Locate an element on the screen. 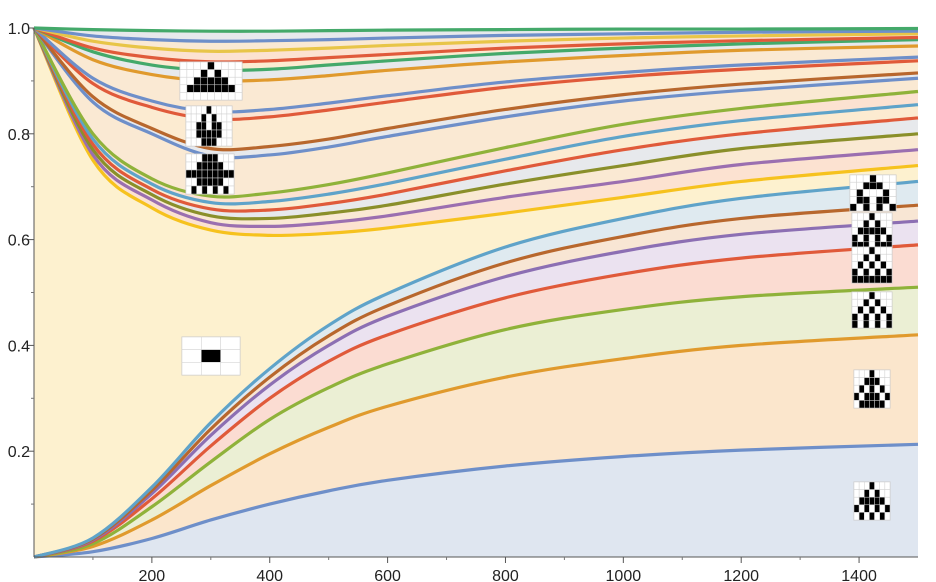 Image resolution: width=936 pixels, height=582 pixels. pattern-hat-thumb is located at coordinates (210, 174).